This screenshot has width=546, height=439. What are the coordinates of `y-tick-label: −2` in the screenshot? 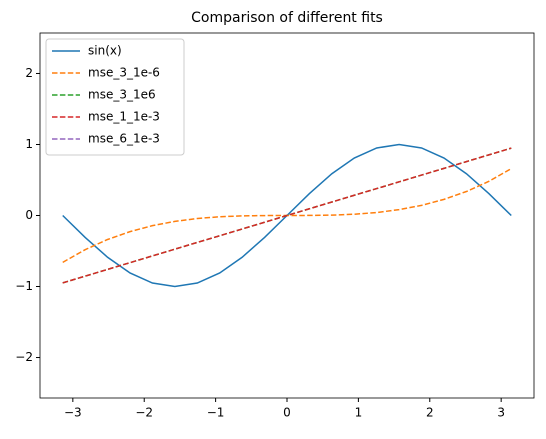 It's located at (24, 357).